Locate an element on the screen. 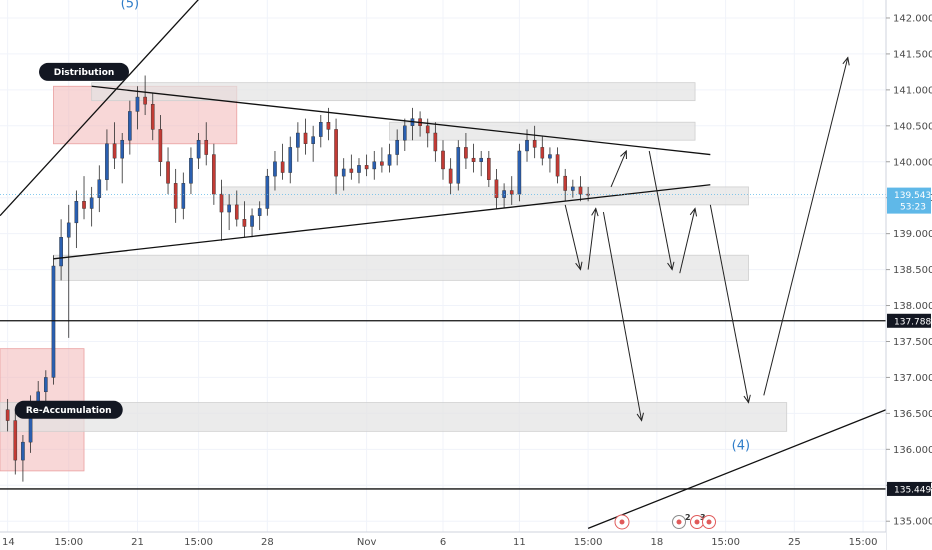 Image resolution: width=932 pixels, height=550 pixels. time-axis-background is located at coordinates (443, 541).